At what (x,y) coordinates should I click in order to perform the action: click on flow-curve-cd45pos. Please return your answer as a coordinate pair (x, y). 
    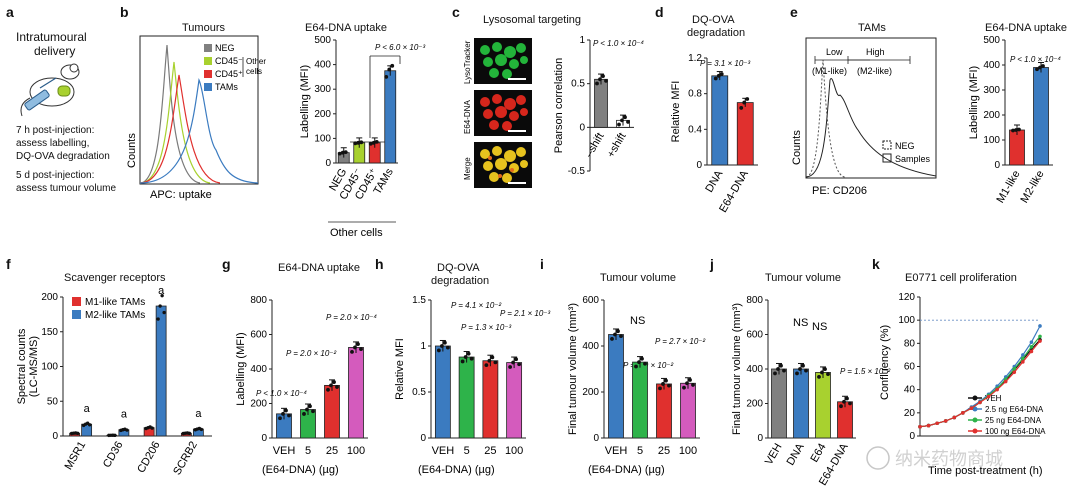
    Looking at the image, I should click on (180, 129).